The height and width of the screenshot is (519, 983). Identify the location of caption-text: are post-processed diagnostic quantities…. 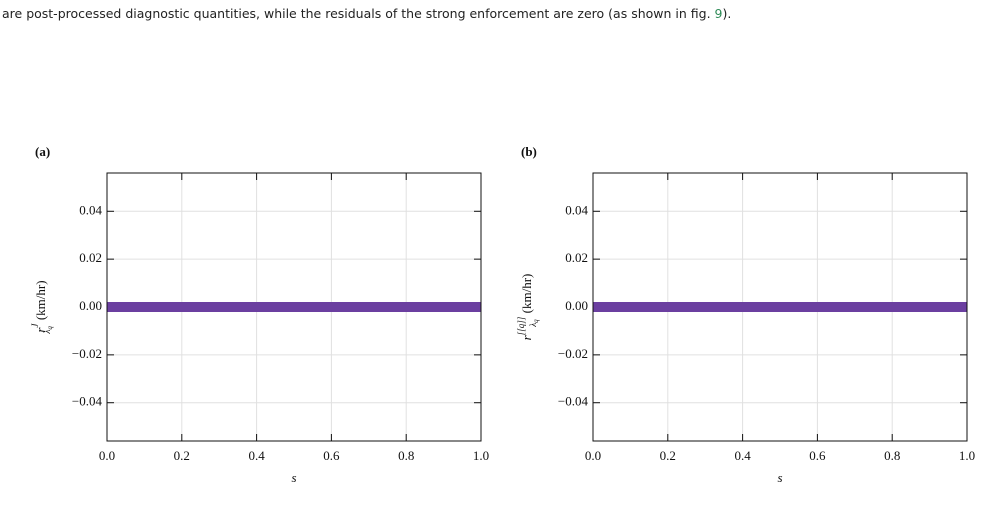
(358, 13).